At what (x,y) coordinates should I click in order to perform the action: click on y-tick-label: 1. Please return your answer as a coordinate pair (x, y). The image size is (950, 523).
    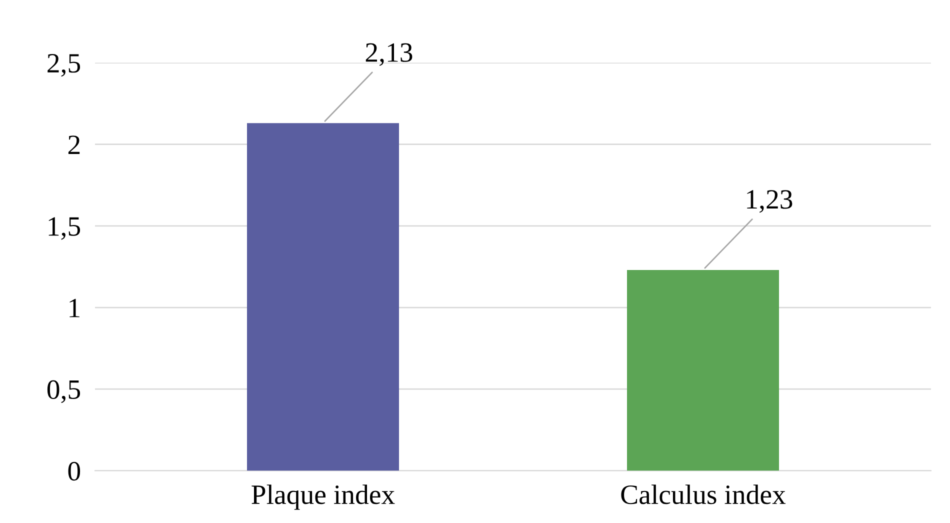
    Looking at the image, I should click on (75, 308).